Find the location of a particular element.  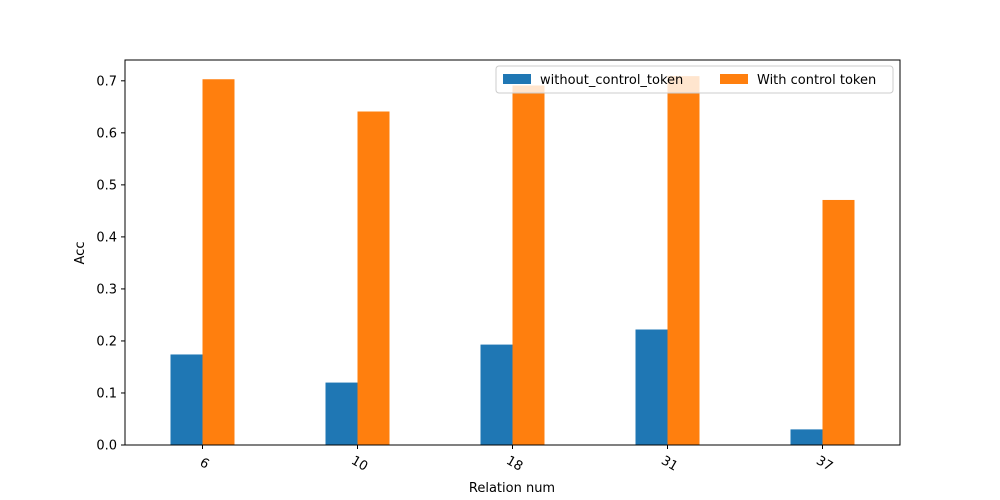

y-tick-label: 0.0 is located at coordinates (106, 446).